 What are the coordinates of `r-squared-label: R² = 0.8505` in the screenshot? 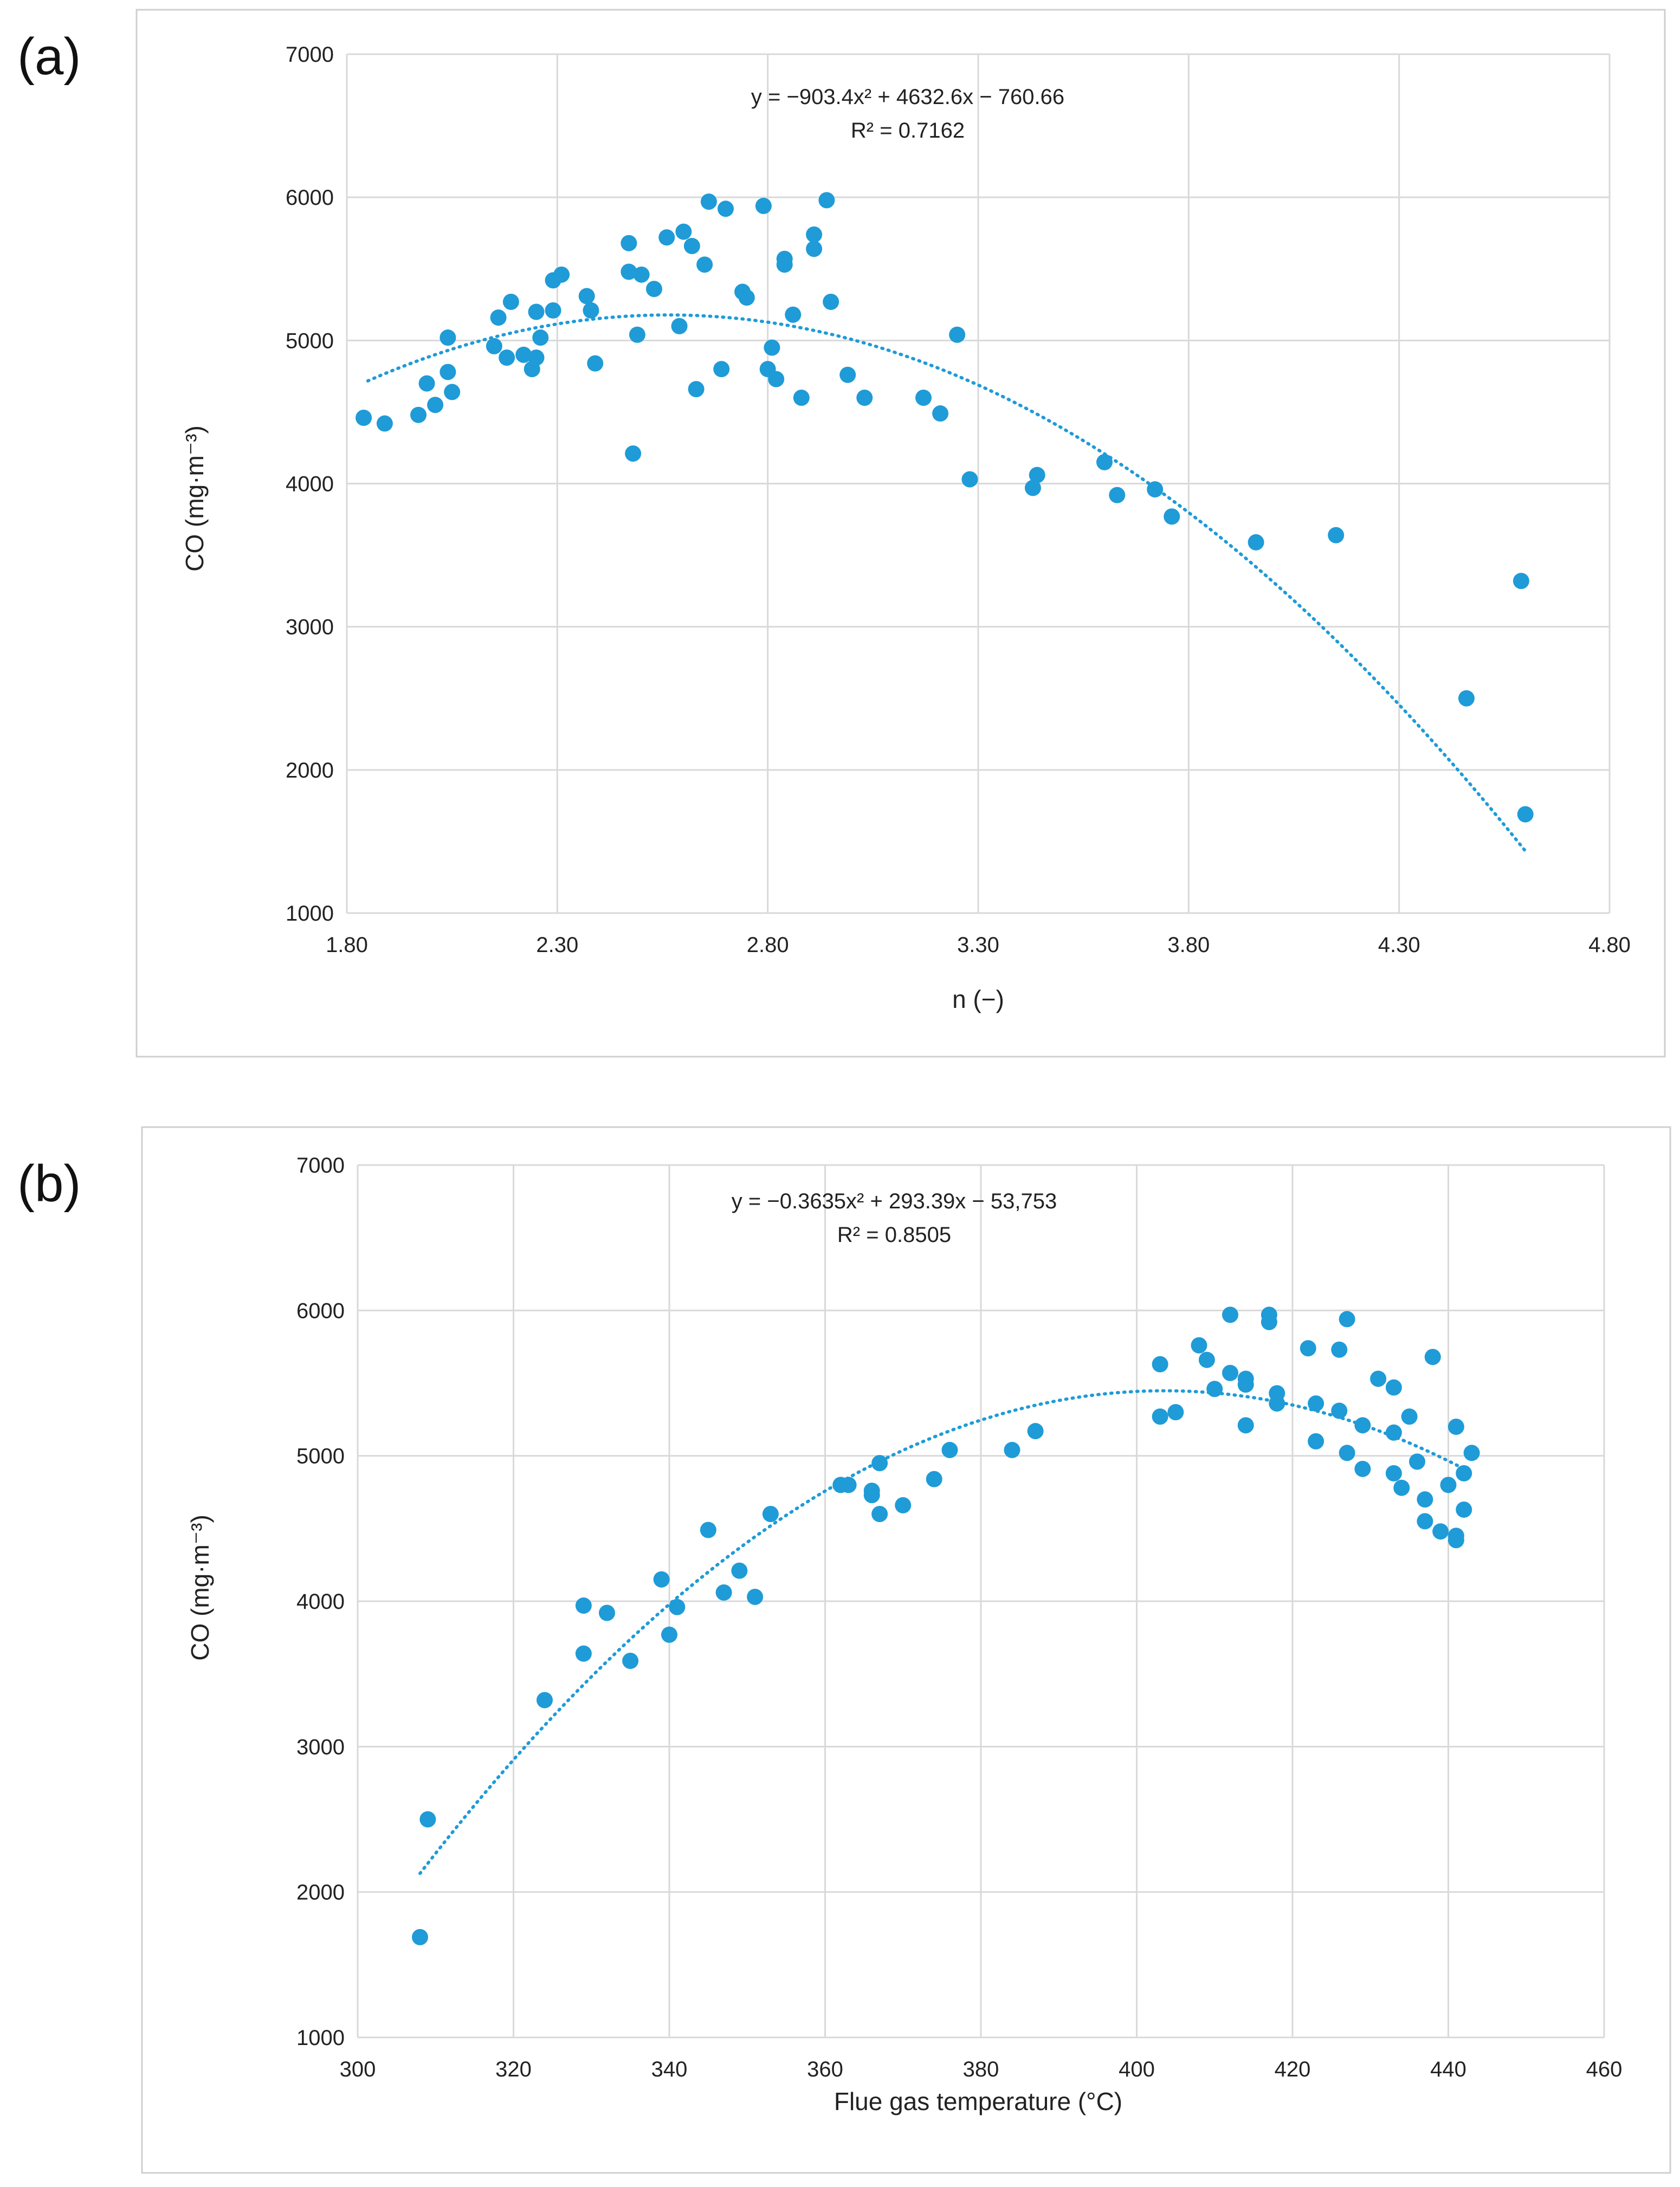 It's located at (894, 1235).